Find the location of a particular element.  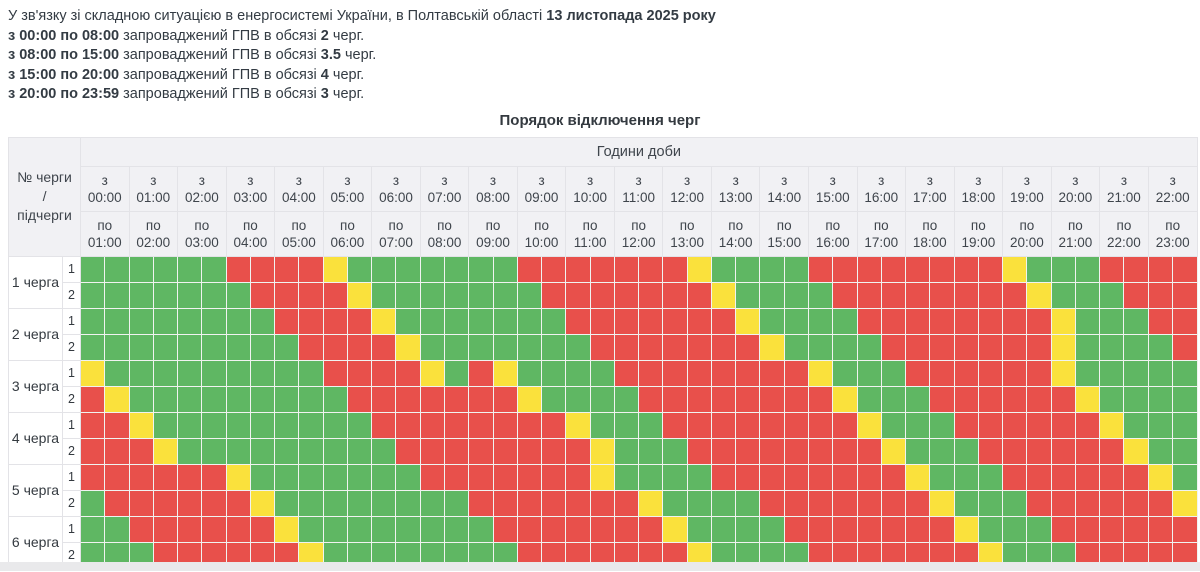

hour-to-header: по 08:00 is located at coordinates (444, 233).